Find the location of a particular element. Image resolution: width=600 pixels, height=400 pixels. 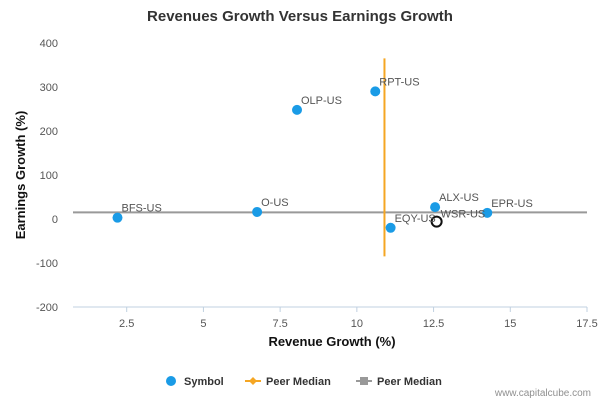

point-label: OLP-US is located at coordinates (321, 101).